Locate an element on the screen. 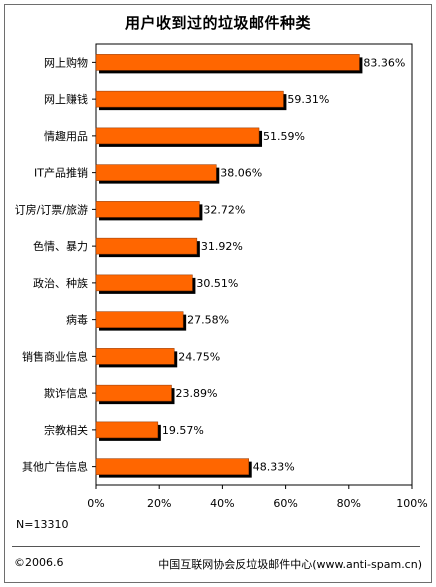 This screenshot has height=587, width=436. sample-size-note: N=13310 is located at coordinates (42, 524).